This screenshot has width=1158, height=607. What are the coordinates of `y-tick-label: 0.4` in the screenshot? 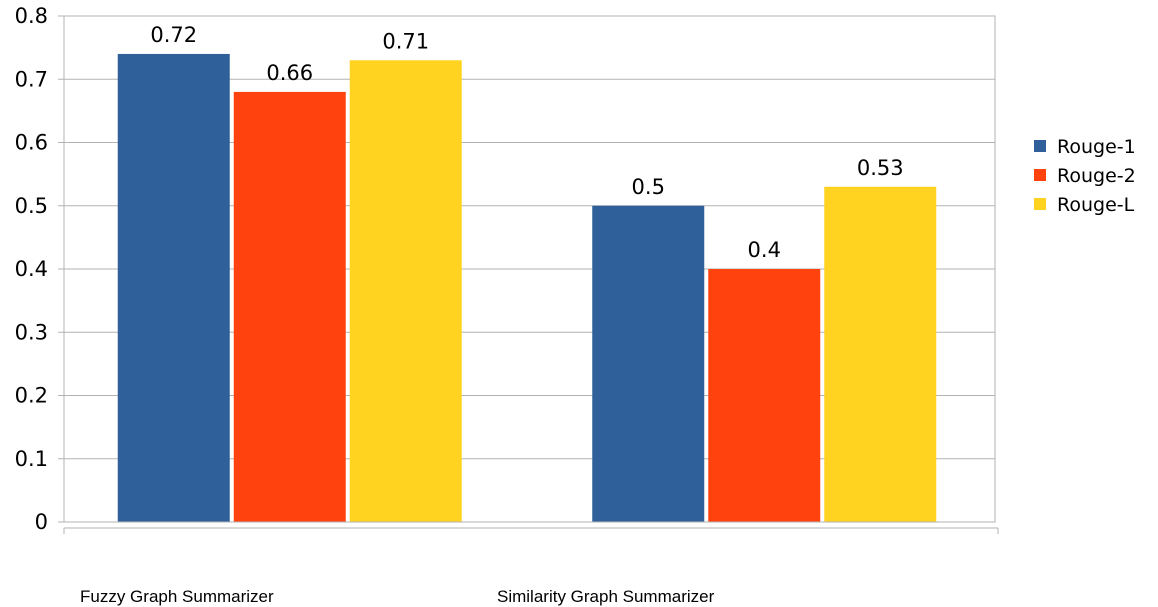 It's located at (31, 269).